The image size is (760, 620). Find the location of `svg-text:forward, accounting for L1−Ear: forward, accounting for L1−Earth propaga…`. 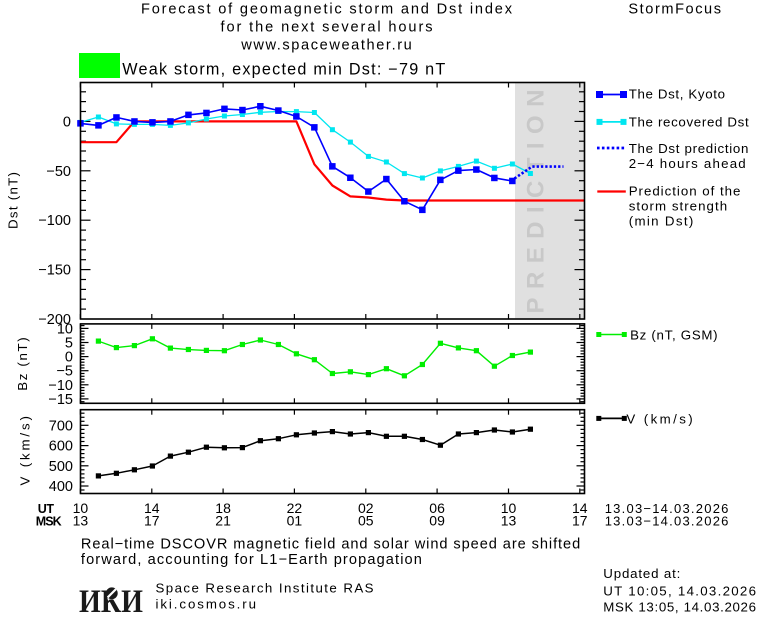

svg-text:forward, accounting for L1−Ear: forward, accounting for L1−Earth propaga… is located at coordinates (251, 560).